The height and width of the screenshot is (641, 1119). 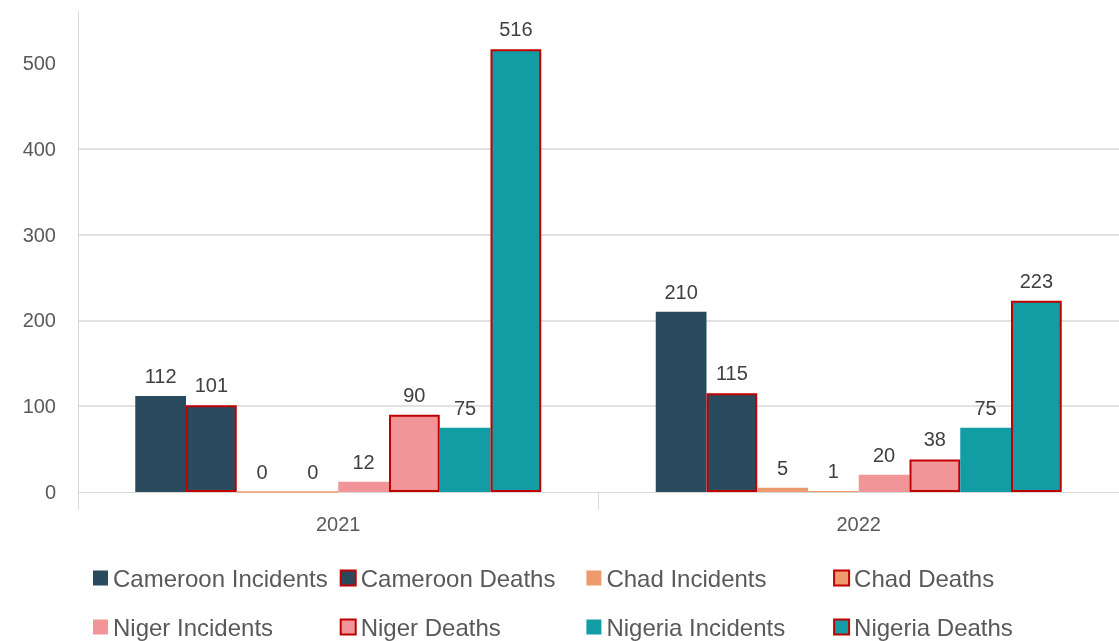 I want to click on data-label: 5, so click(x=783, y=467).